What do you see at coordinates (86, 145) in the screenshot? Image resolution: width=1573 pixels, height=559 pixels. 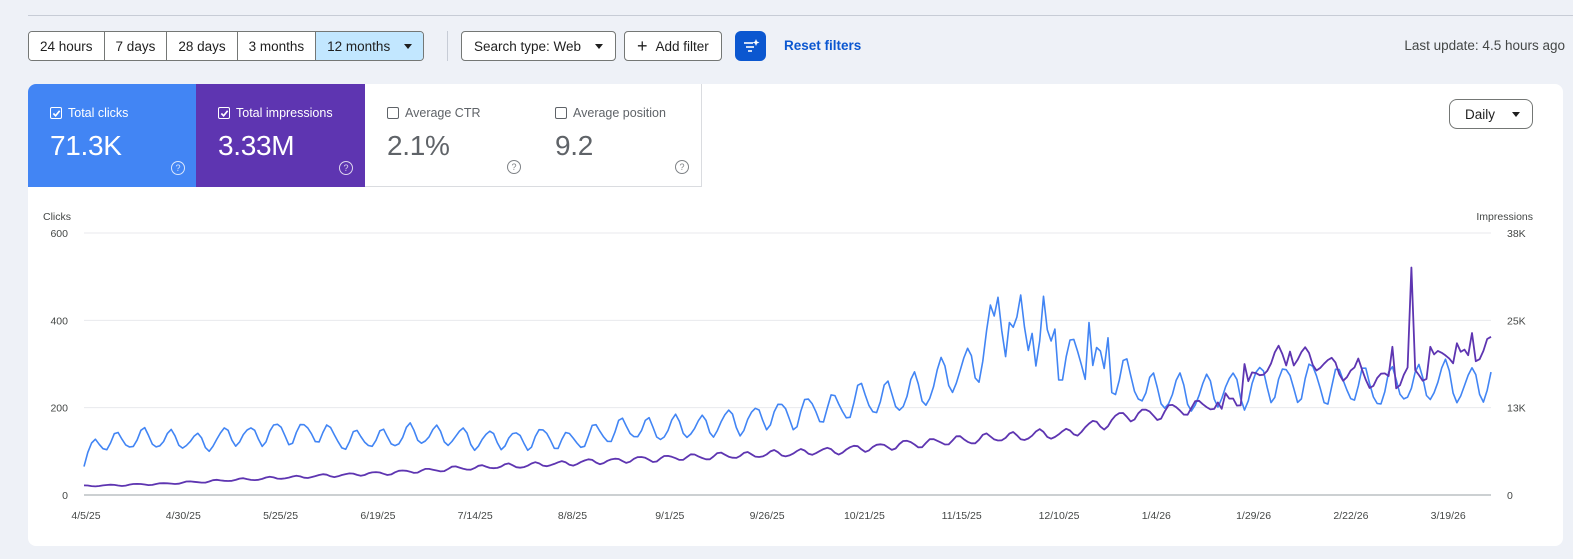 I see `metric-value: 71.3K` at bounding box center [86, 145].